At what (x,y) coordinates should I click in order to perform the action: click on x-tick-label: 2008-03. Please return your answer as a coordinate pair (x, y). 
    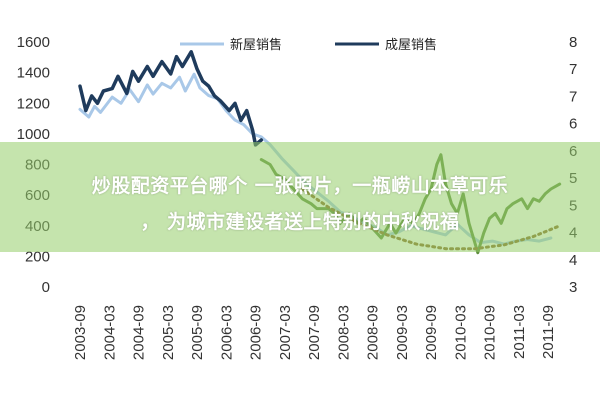
    Looking at the image, I should click on (343, 332).